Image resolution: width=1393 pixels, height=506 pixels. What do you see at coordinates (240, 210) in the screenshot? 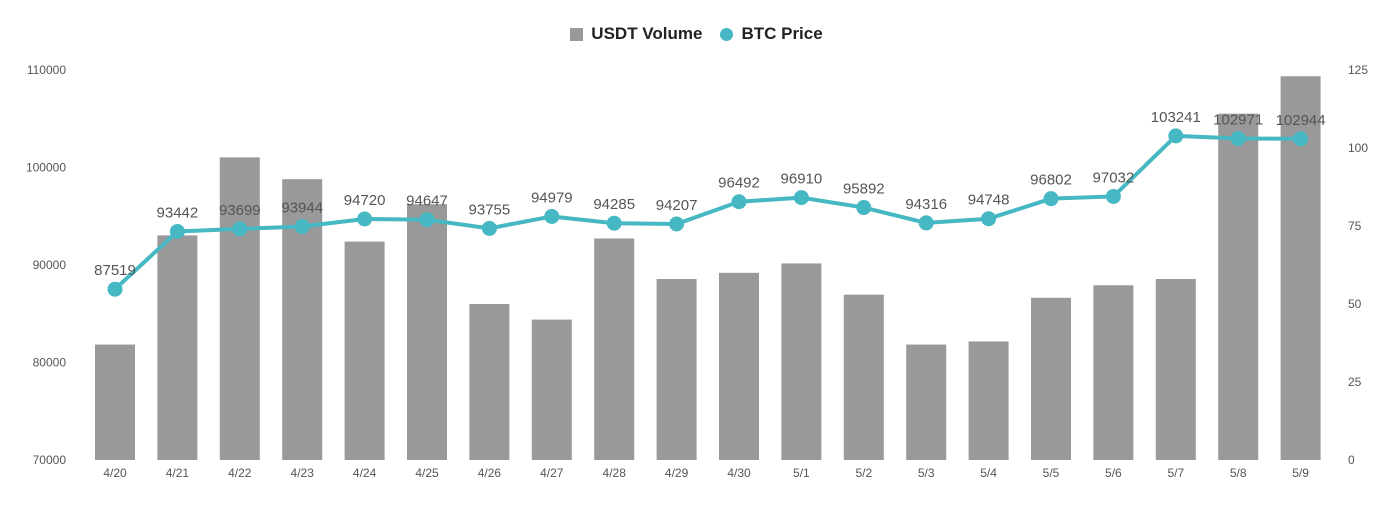
I see `data-label-btc-price: 93699` at bounding box center [240, 210].